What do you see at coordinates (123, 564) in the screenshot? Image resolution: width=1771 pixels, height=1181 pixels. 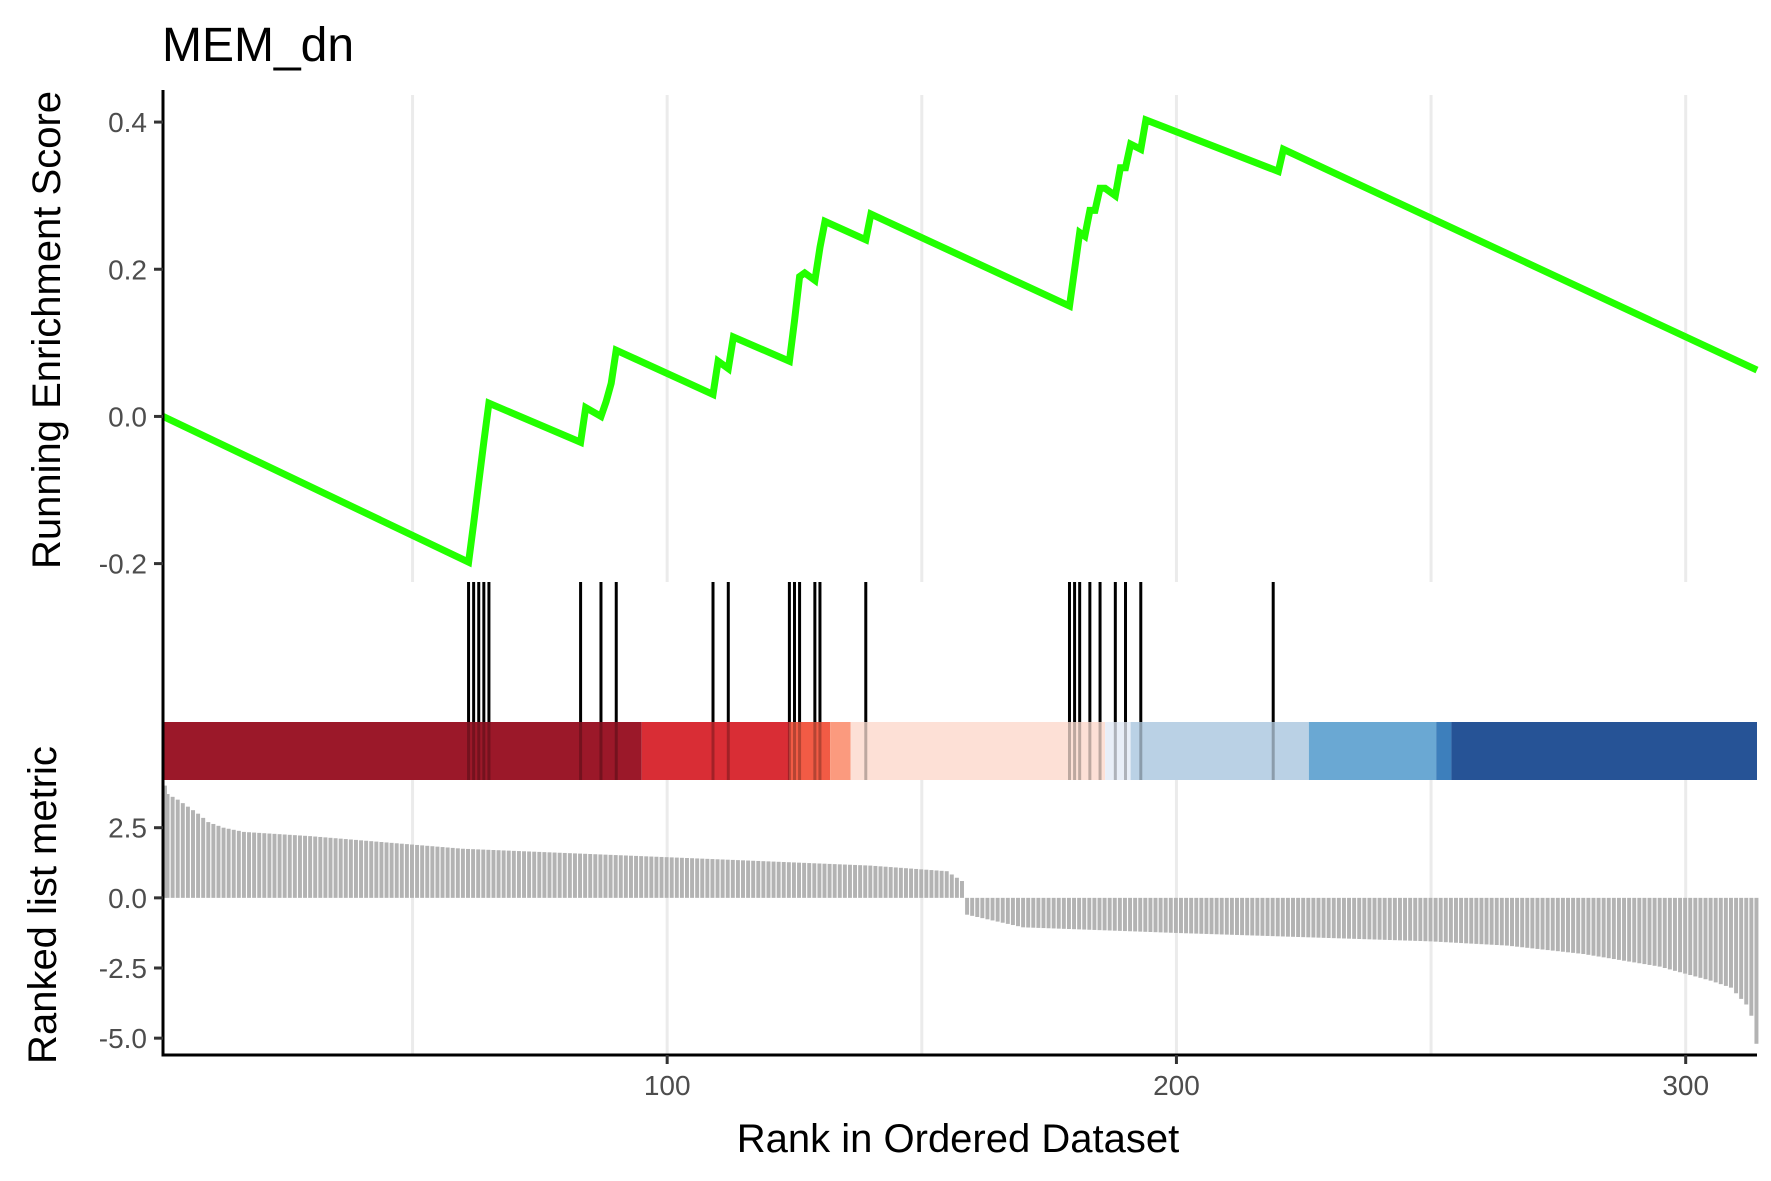 I see `es-y-tick-label: -0.2` at bounding box center [123, 564].